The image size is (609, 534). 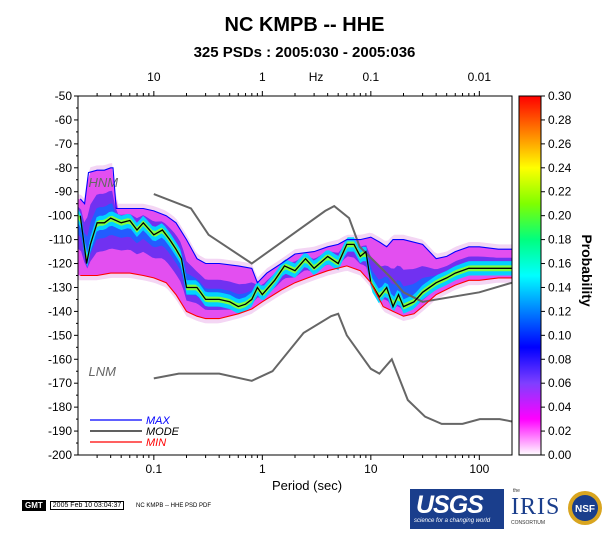 What do you see at coordinates (560, 96) in the screenshot?
I see `colorbar-tick-label: 0.30` at bounding box center [560, 96].